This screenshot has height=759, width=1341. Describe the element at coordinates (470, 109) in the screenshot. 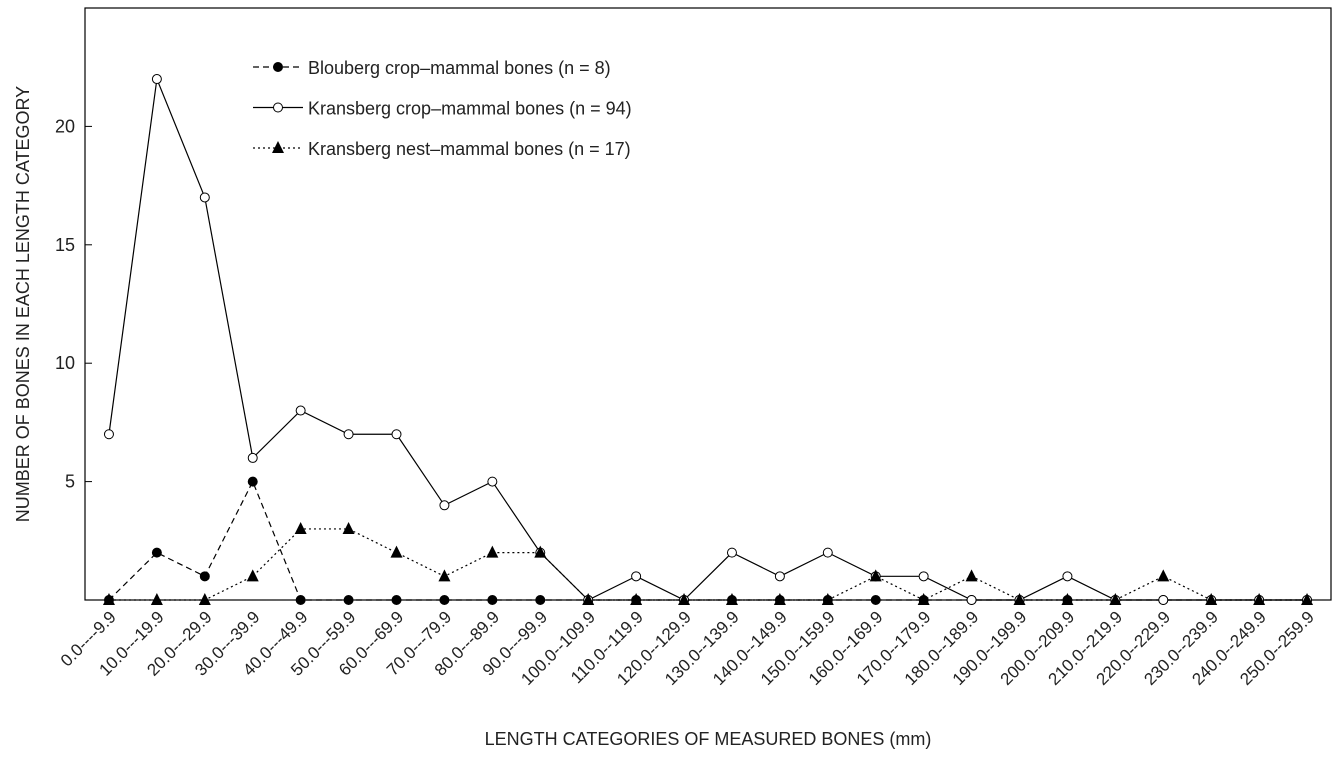

I see `legend-label: Kransberg crop–mammal bones (n = 94)` at that location.